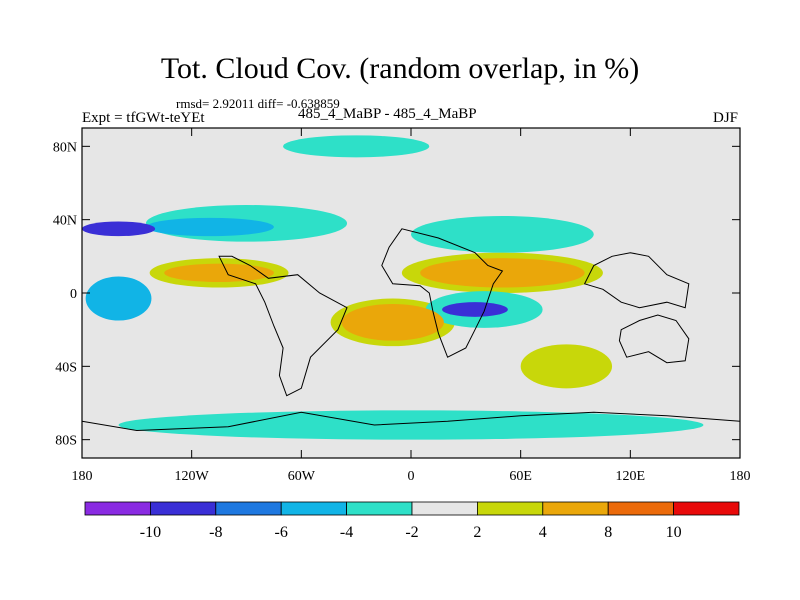  I want to click on contour-west-pacific-min, so click(119, 229).